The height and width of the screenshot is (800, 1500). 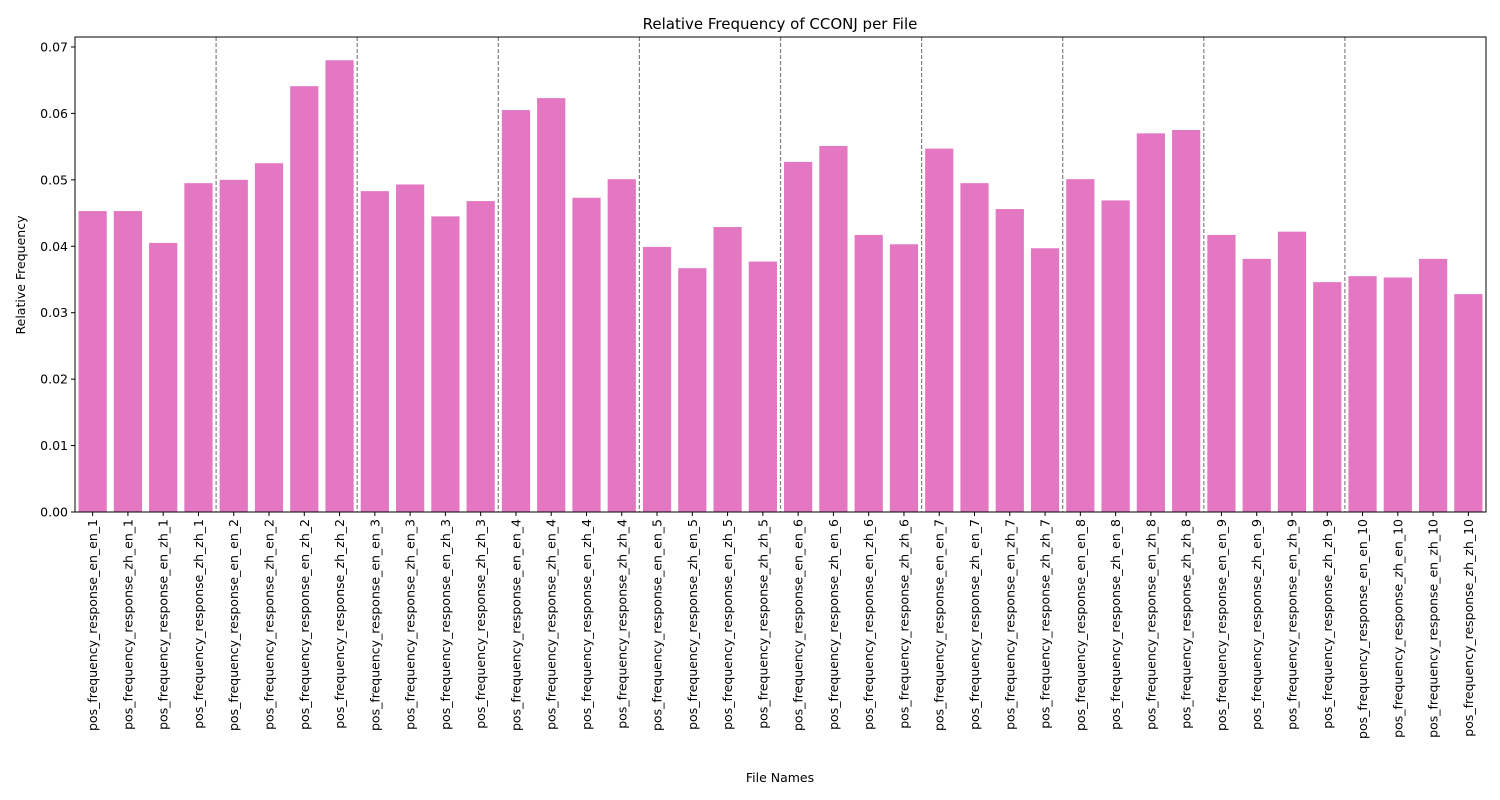 I want to click on x-tick-label: pos_frequency_response_zh_zh_9, so click(x=1327, y=624).